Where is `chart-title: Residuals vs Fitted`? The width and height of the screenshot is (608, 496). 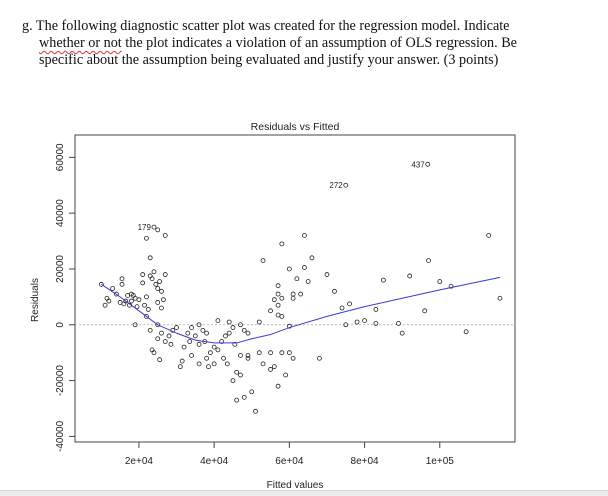 chart-title: Residuals vs Fitted is located at coordinates (295, 127).